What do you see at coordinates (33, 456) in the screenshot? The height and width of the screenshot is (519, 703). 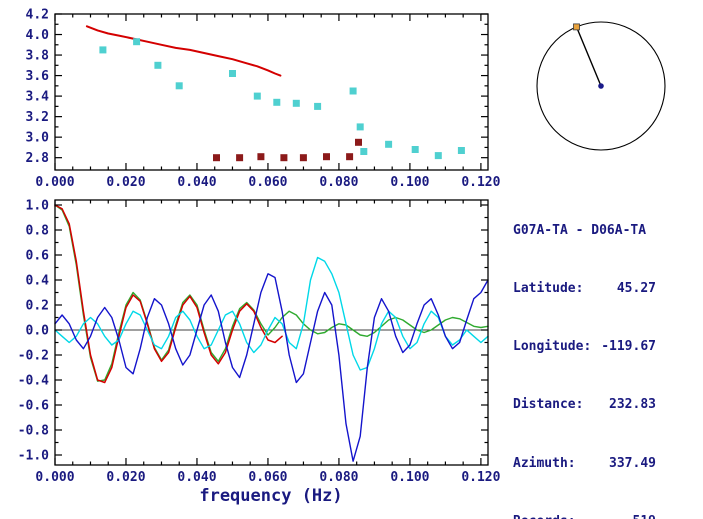 I see `y-tick-label: -1.0` at bounding box center [33, 456].